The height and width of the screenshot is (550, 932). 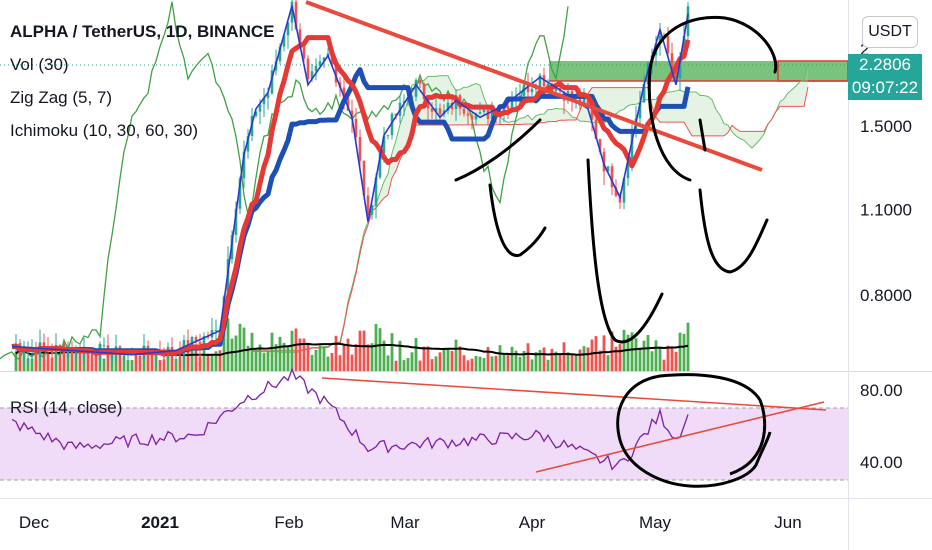 I want to click on rsi-line, so click(x=350, y=419).